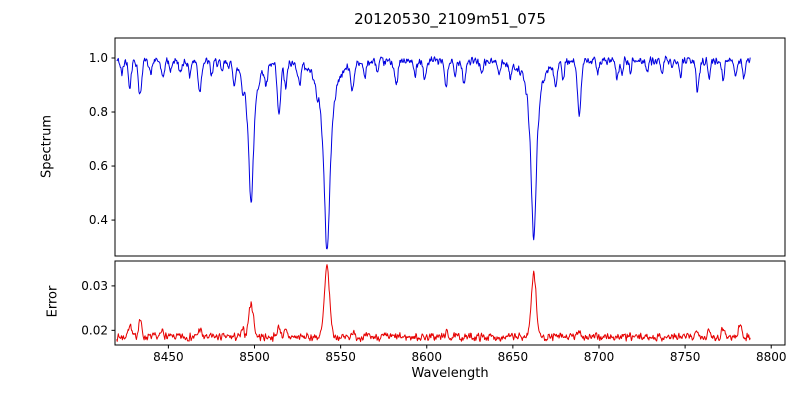 The width and height of the screenshot is (800, 400). I want to click on x-tick-label: 8450, so click(168, 357).